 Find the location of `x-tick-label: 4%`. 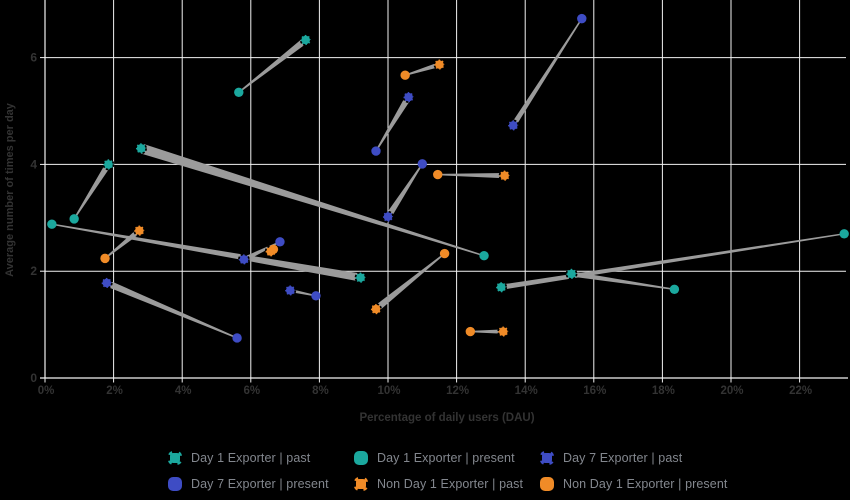

x-tick-label: 4% is located at coordinates (183, 391).